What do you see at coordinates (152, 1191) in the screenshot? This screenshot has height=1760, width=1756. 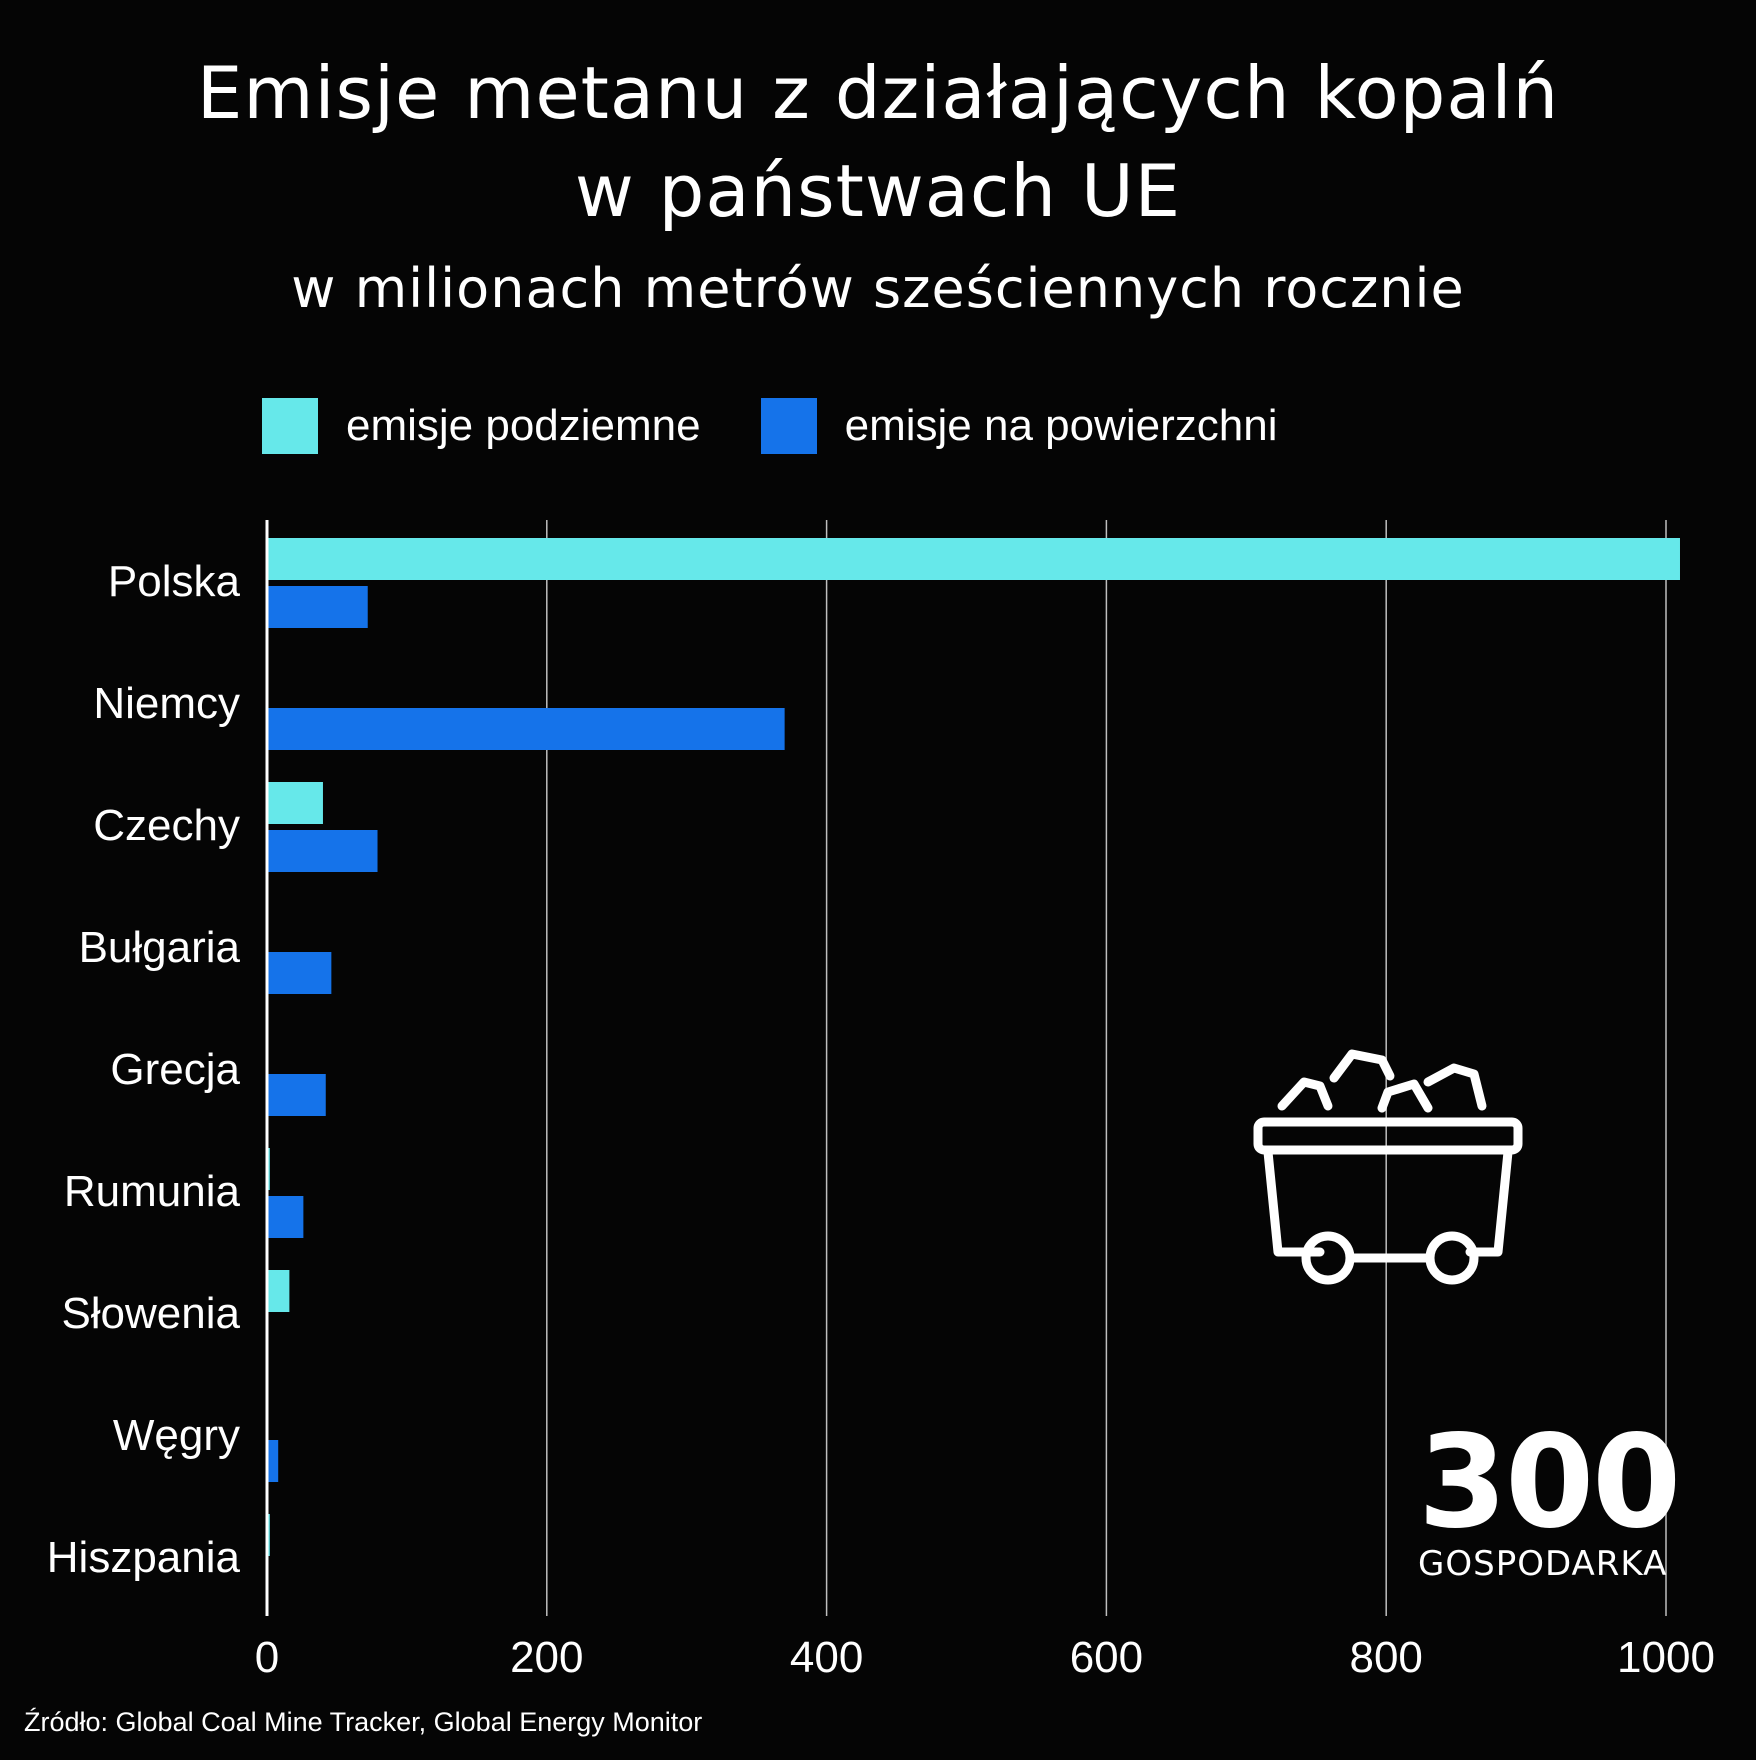 I see `category-label: Rumunia` at bounding box center [152, 1191].